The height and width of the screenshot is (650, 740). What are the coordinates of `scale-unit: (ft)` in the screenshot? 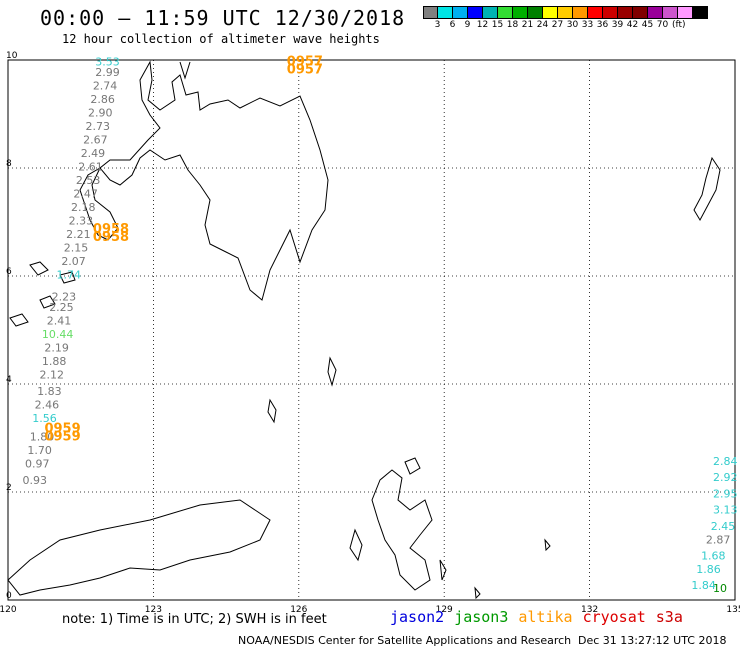 It's located at (679, 25).